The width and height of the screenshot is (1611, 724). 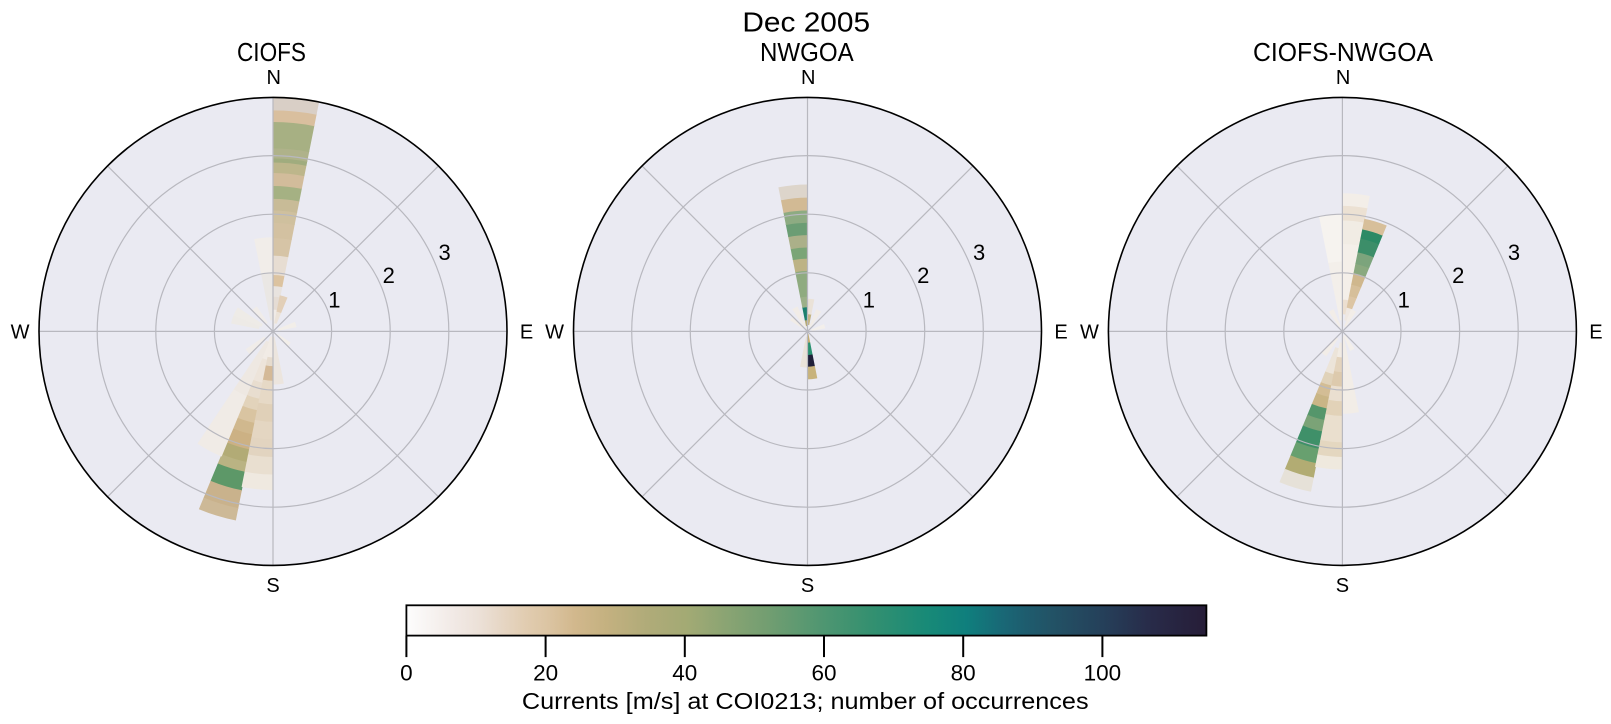 I want to click on svg-text: CIOFS, so click(x=271, y=53).